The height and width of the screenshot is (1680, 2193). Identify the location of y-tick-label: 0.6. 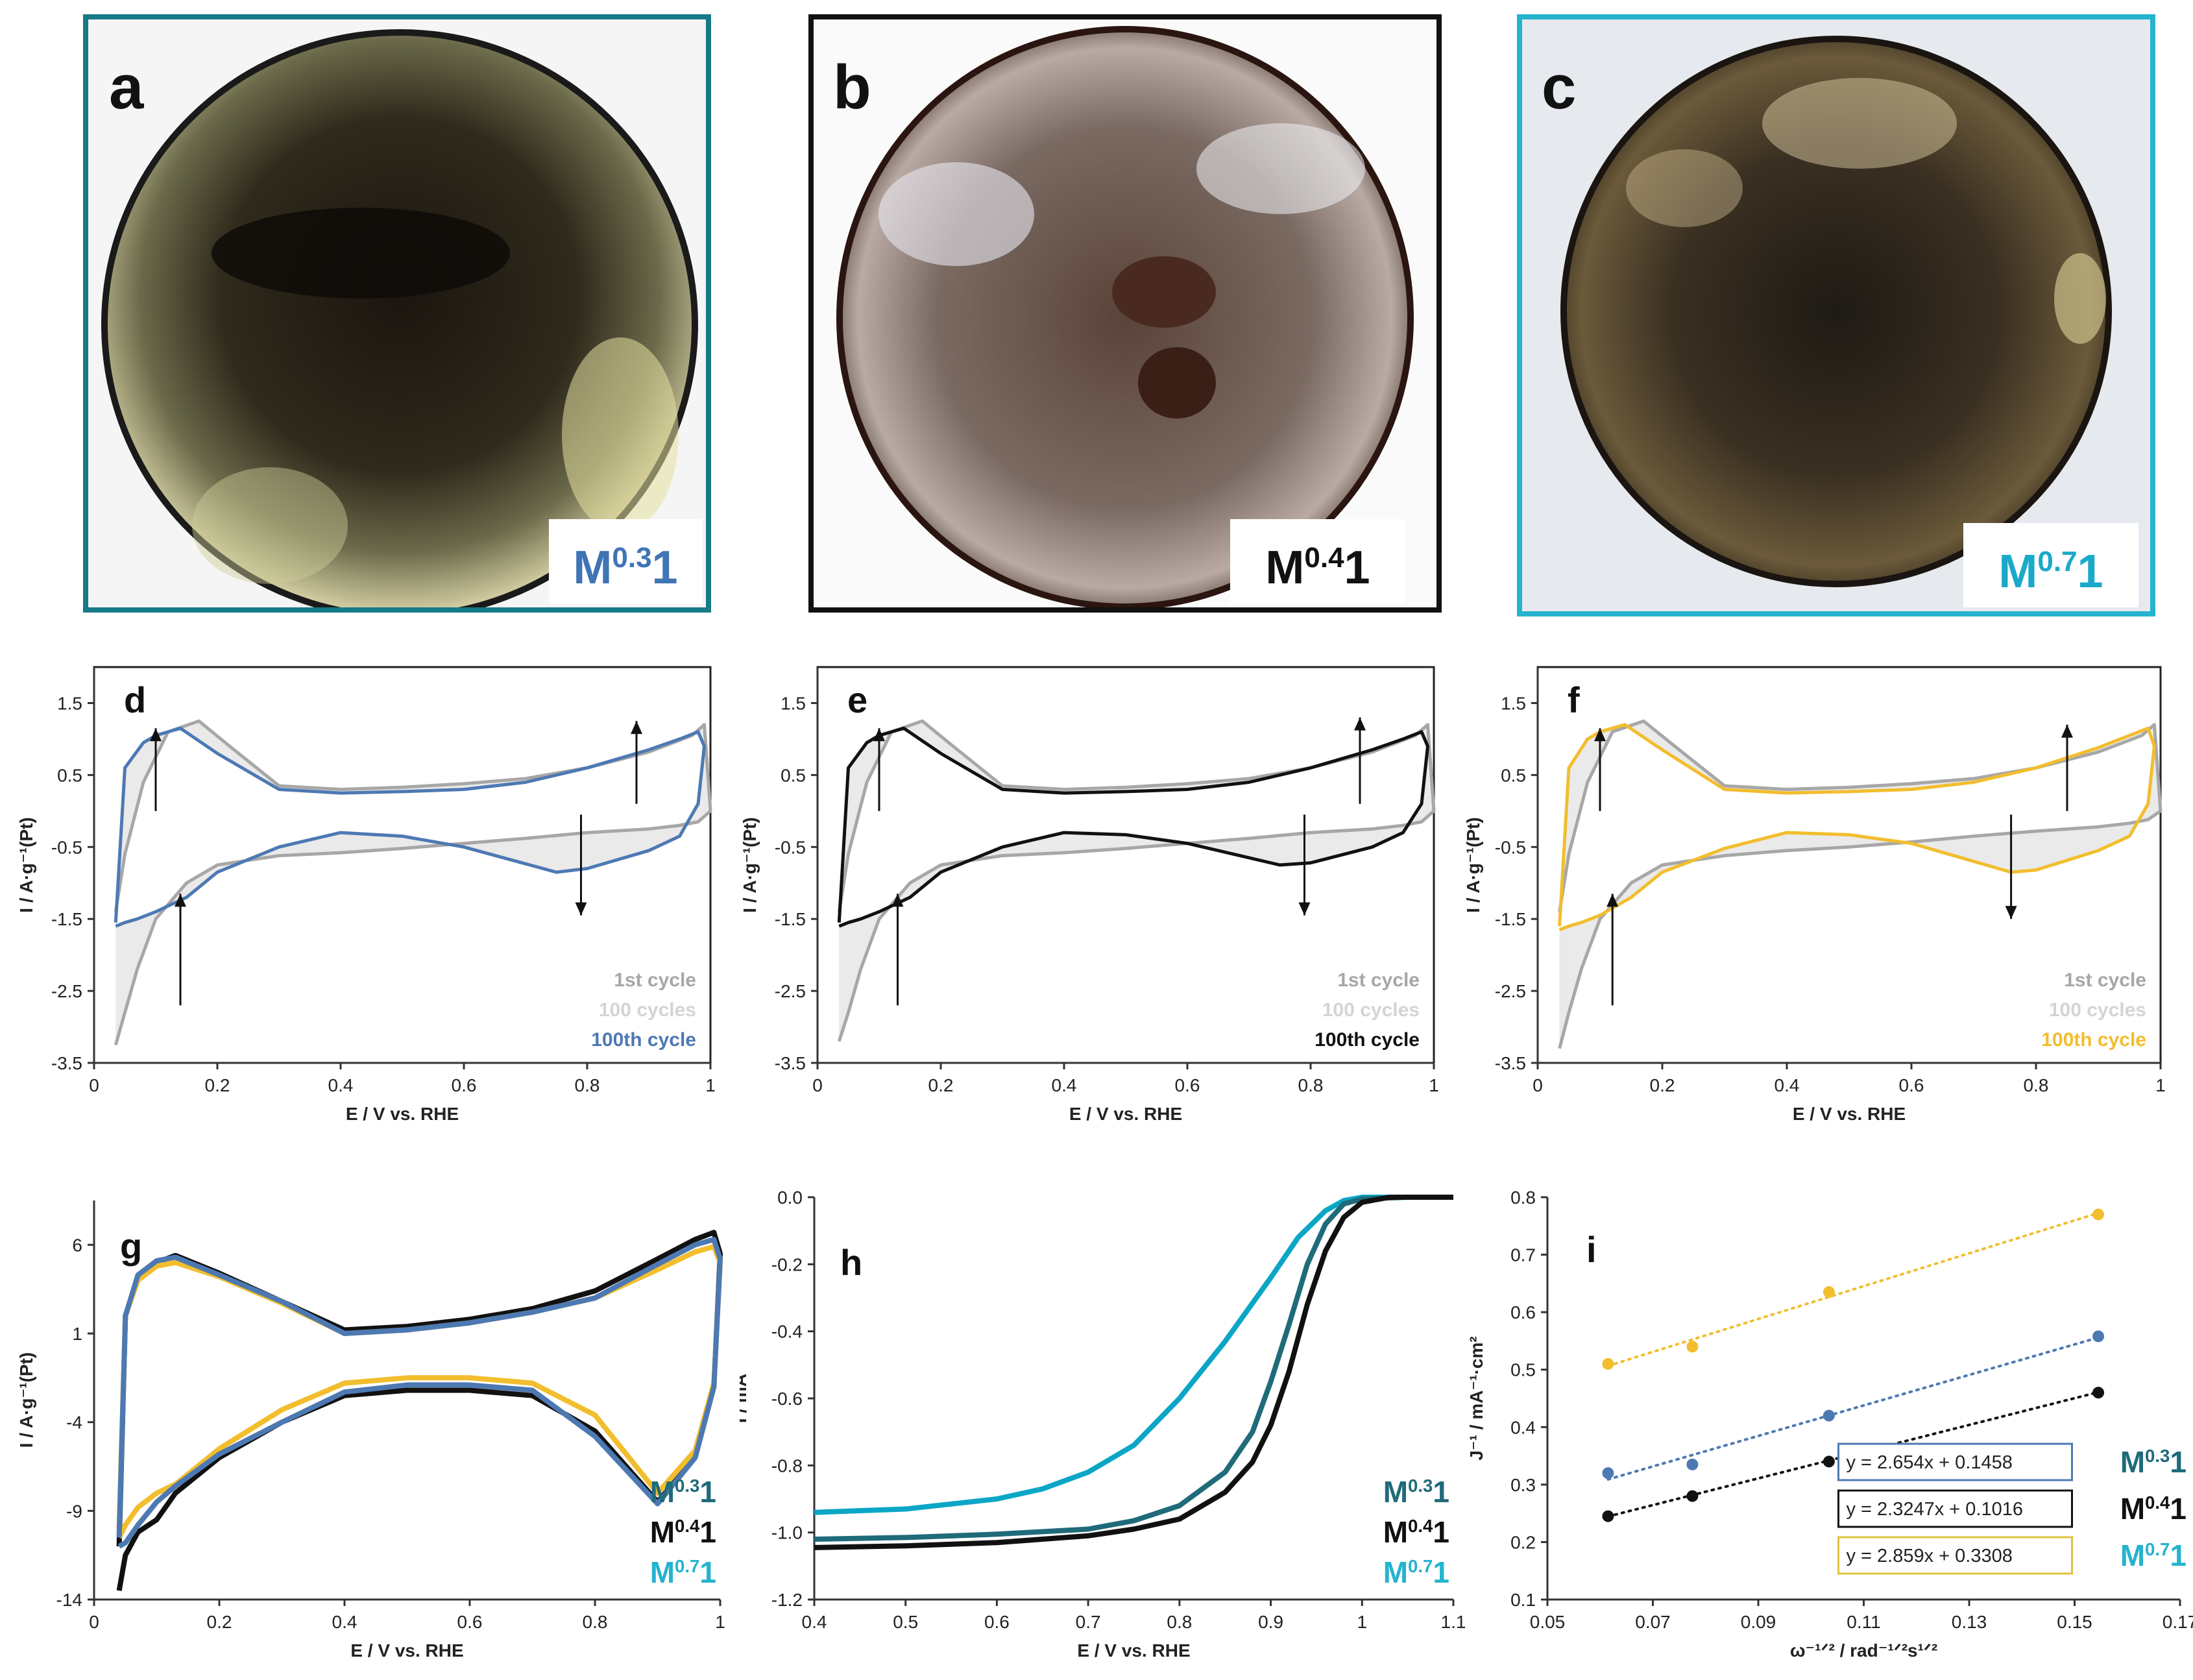
(1523, 1312).